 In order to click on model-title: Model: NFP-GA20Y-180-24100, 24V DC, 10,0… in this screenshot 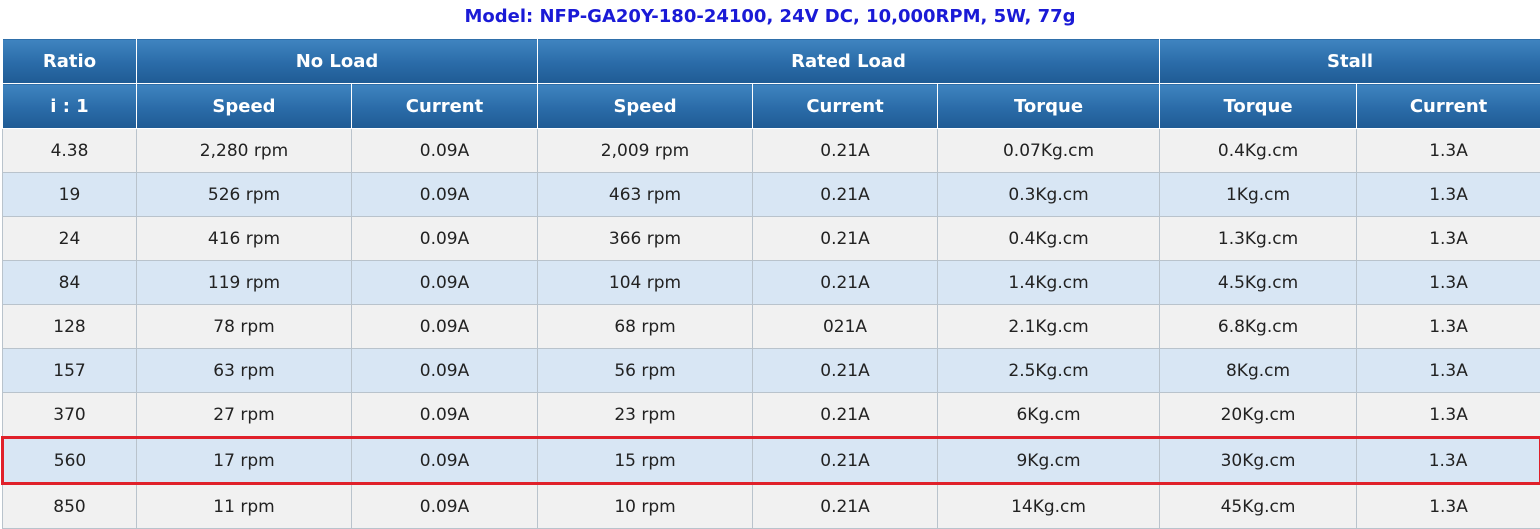, I will do `click(770, 16)`.